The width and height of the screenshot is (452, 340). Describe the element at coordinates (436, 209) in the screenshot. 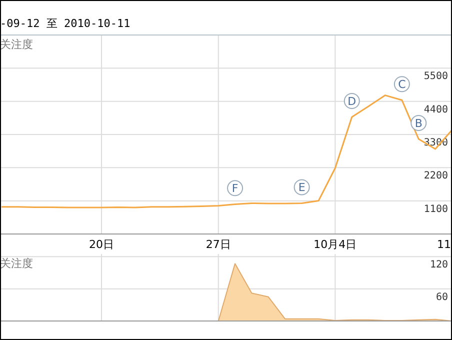

I see `y-tick-label: 1100` at that location.